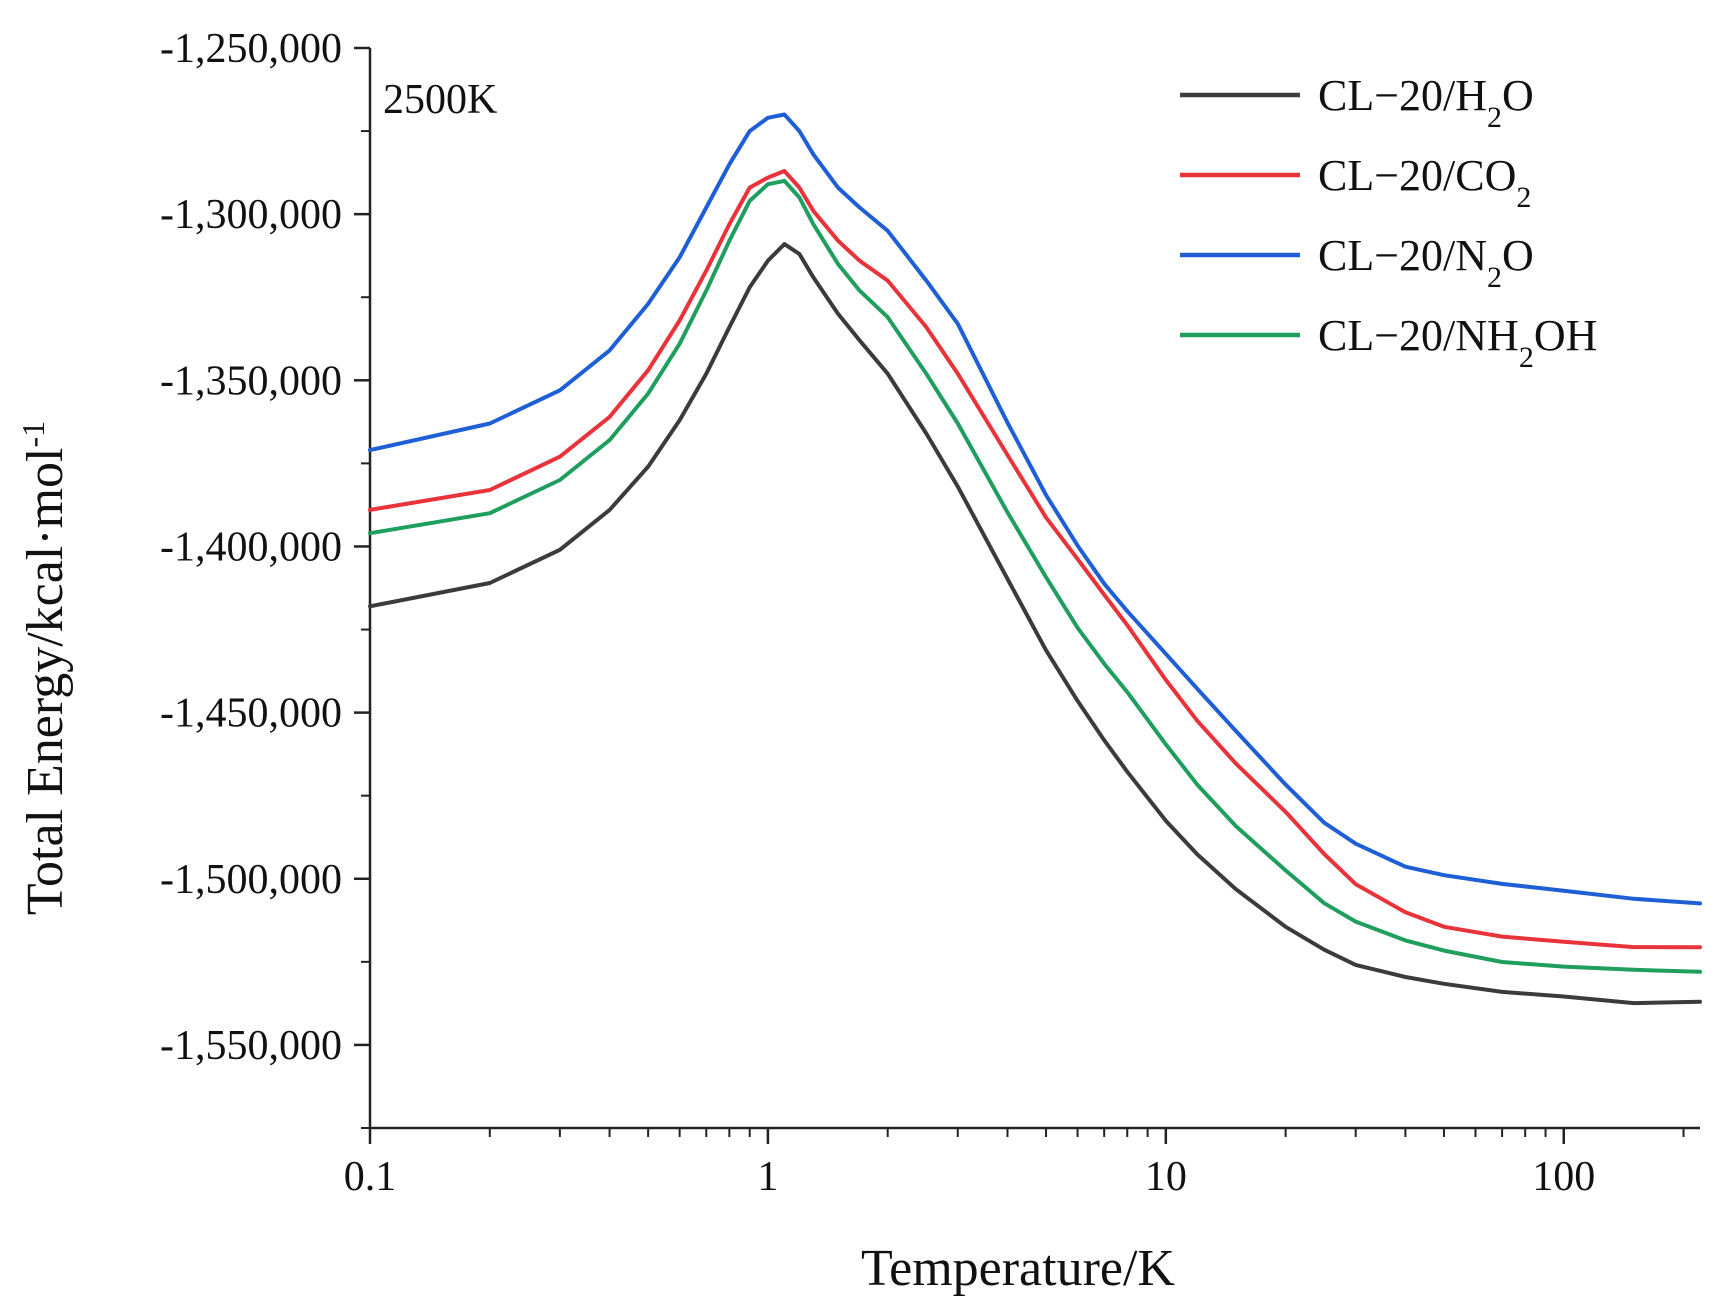  I want to click on y-tick-label: -1,400,000, so click(251, 547).